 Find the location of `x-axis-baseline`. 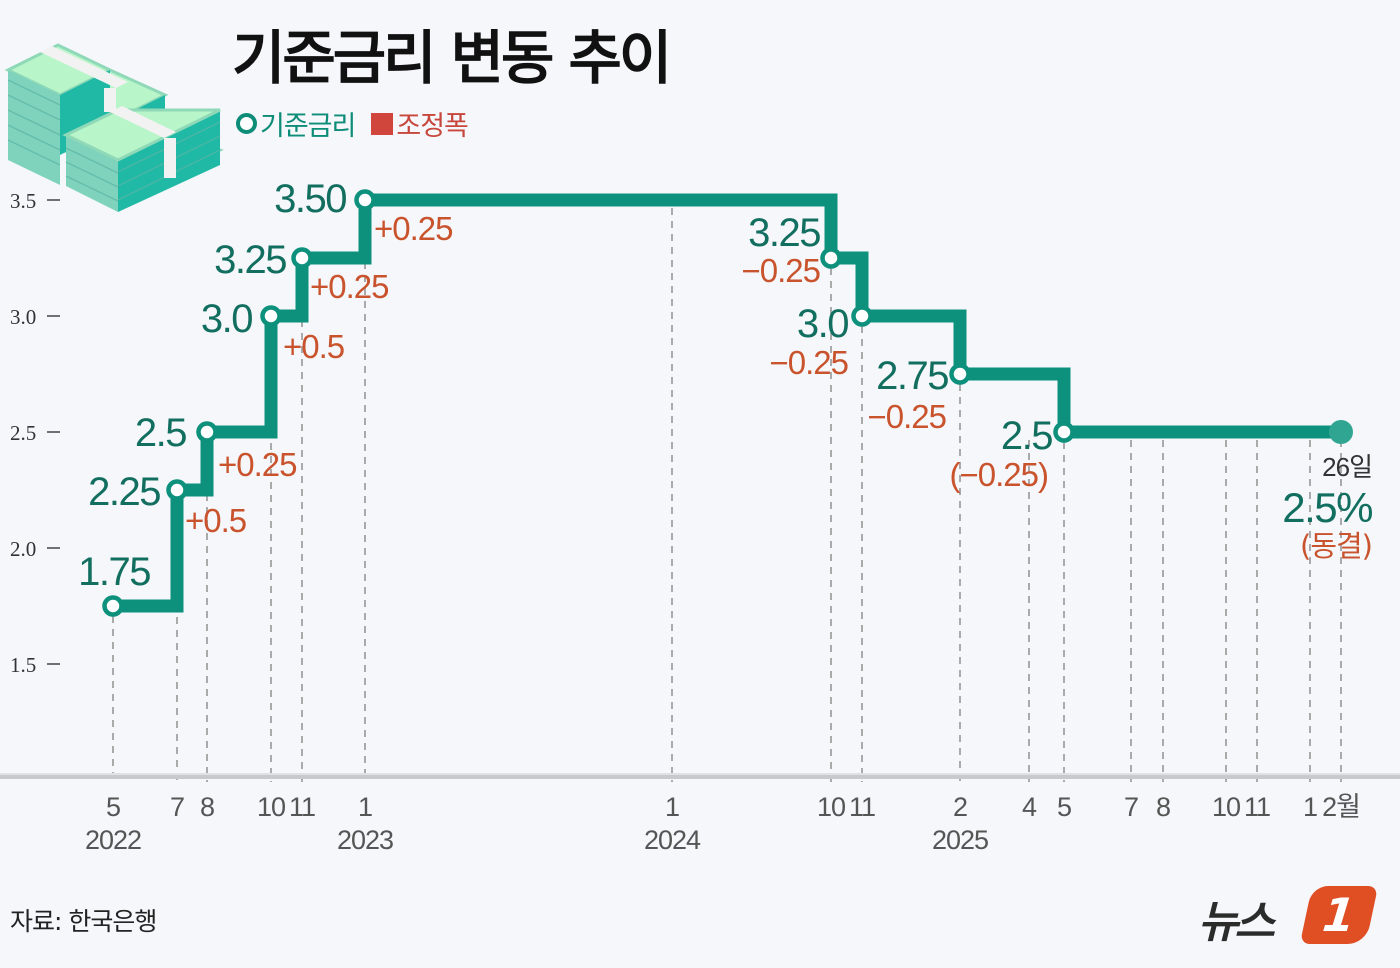

x-axis-baseline is located at coordinates (700, 776).